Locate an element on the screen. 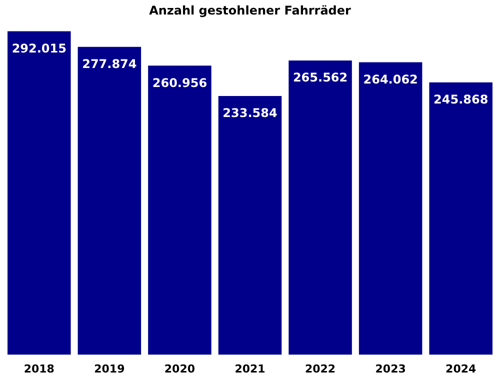  x-tick-label: 2023 is located at coordinates (390, 369).